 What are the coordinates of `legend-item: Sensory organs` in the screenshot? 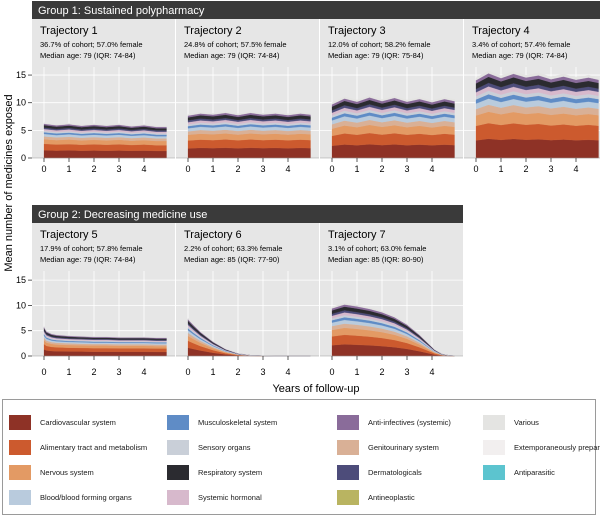 It's located at (252, 447).